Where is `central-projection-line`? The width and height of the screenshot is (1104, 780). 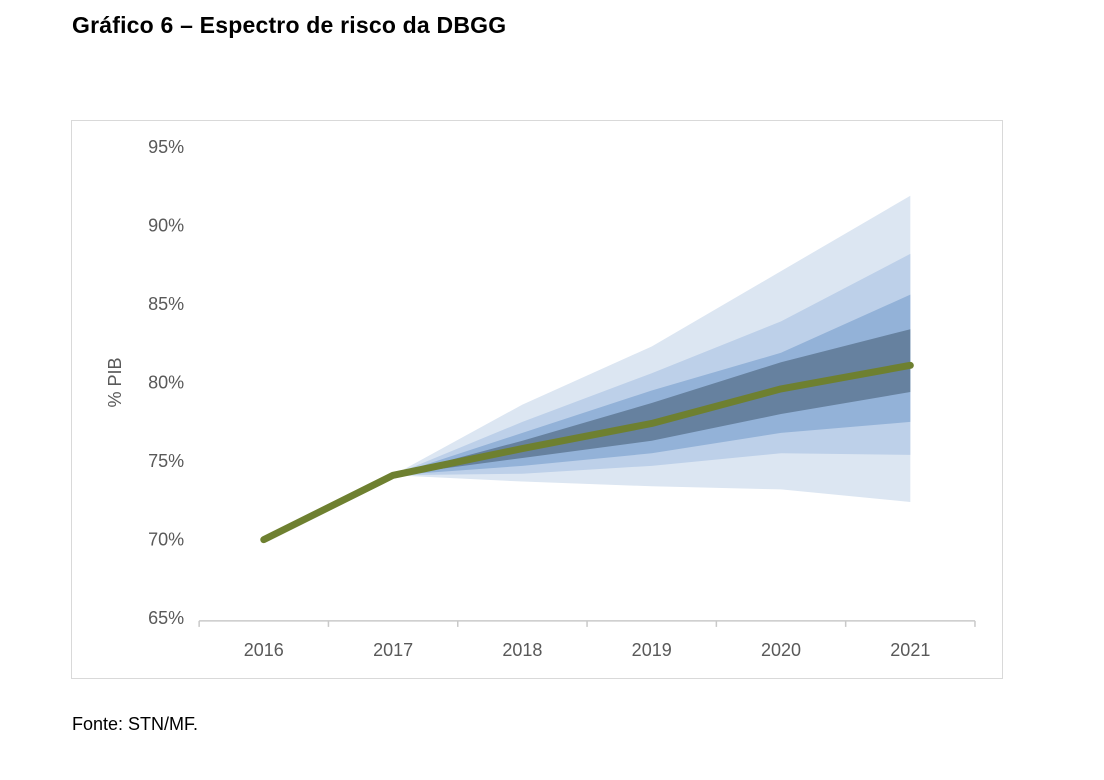 central-projection-line is located at coordinates (587, 452).